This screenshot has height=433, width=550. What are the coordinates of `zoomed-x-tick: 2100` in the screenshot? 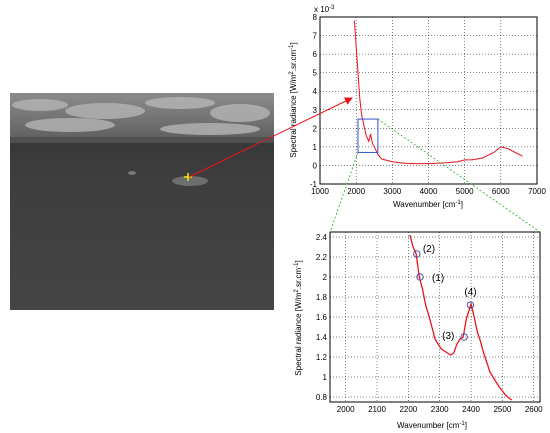 It's located at (377, 409).